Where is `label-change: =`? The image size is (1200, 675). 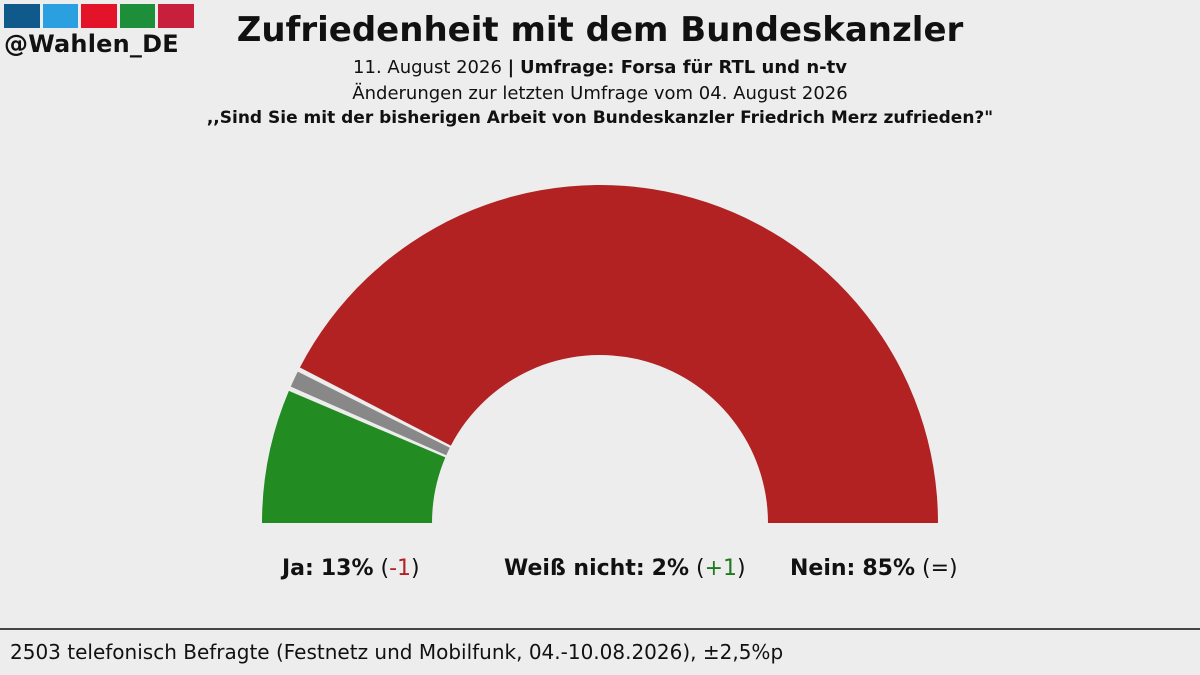 label-change: = is located at coordinates (940, 568).